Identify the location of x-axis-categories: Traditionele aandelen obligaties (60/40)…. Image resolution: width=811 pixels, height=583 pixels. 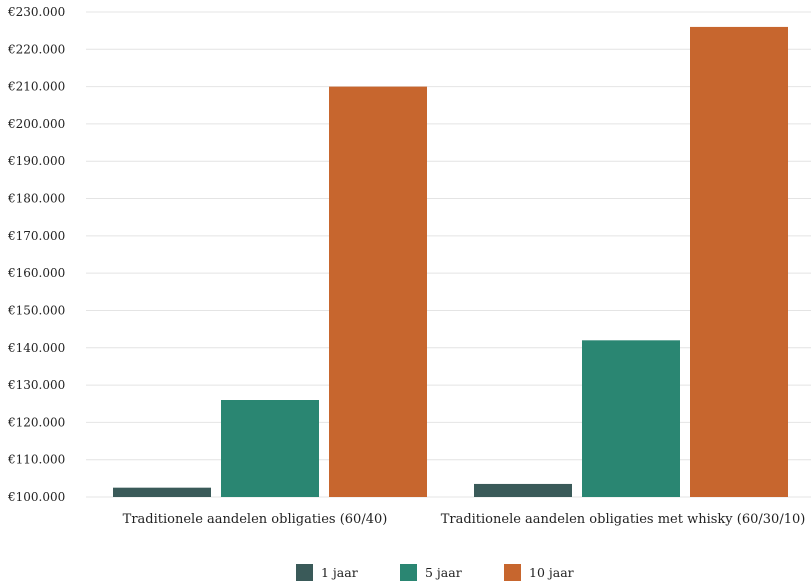
(464, 519).